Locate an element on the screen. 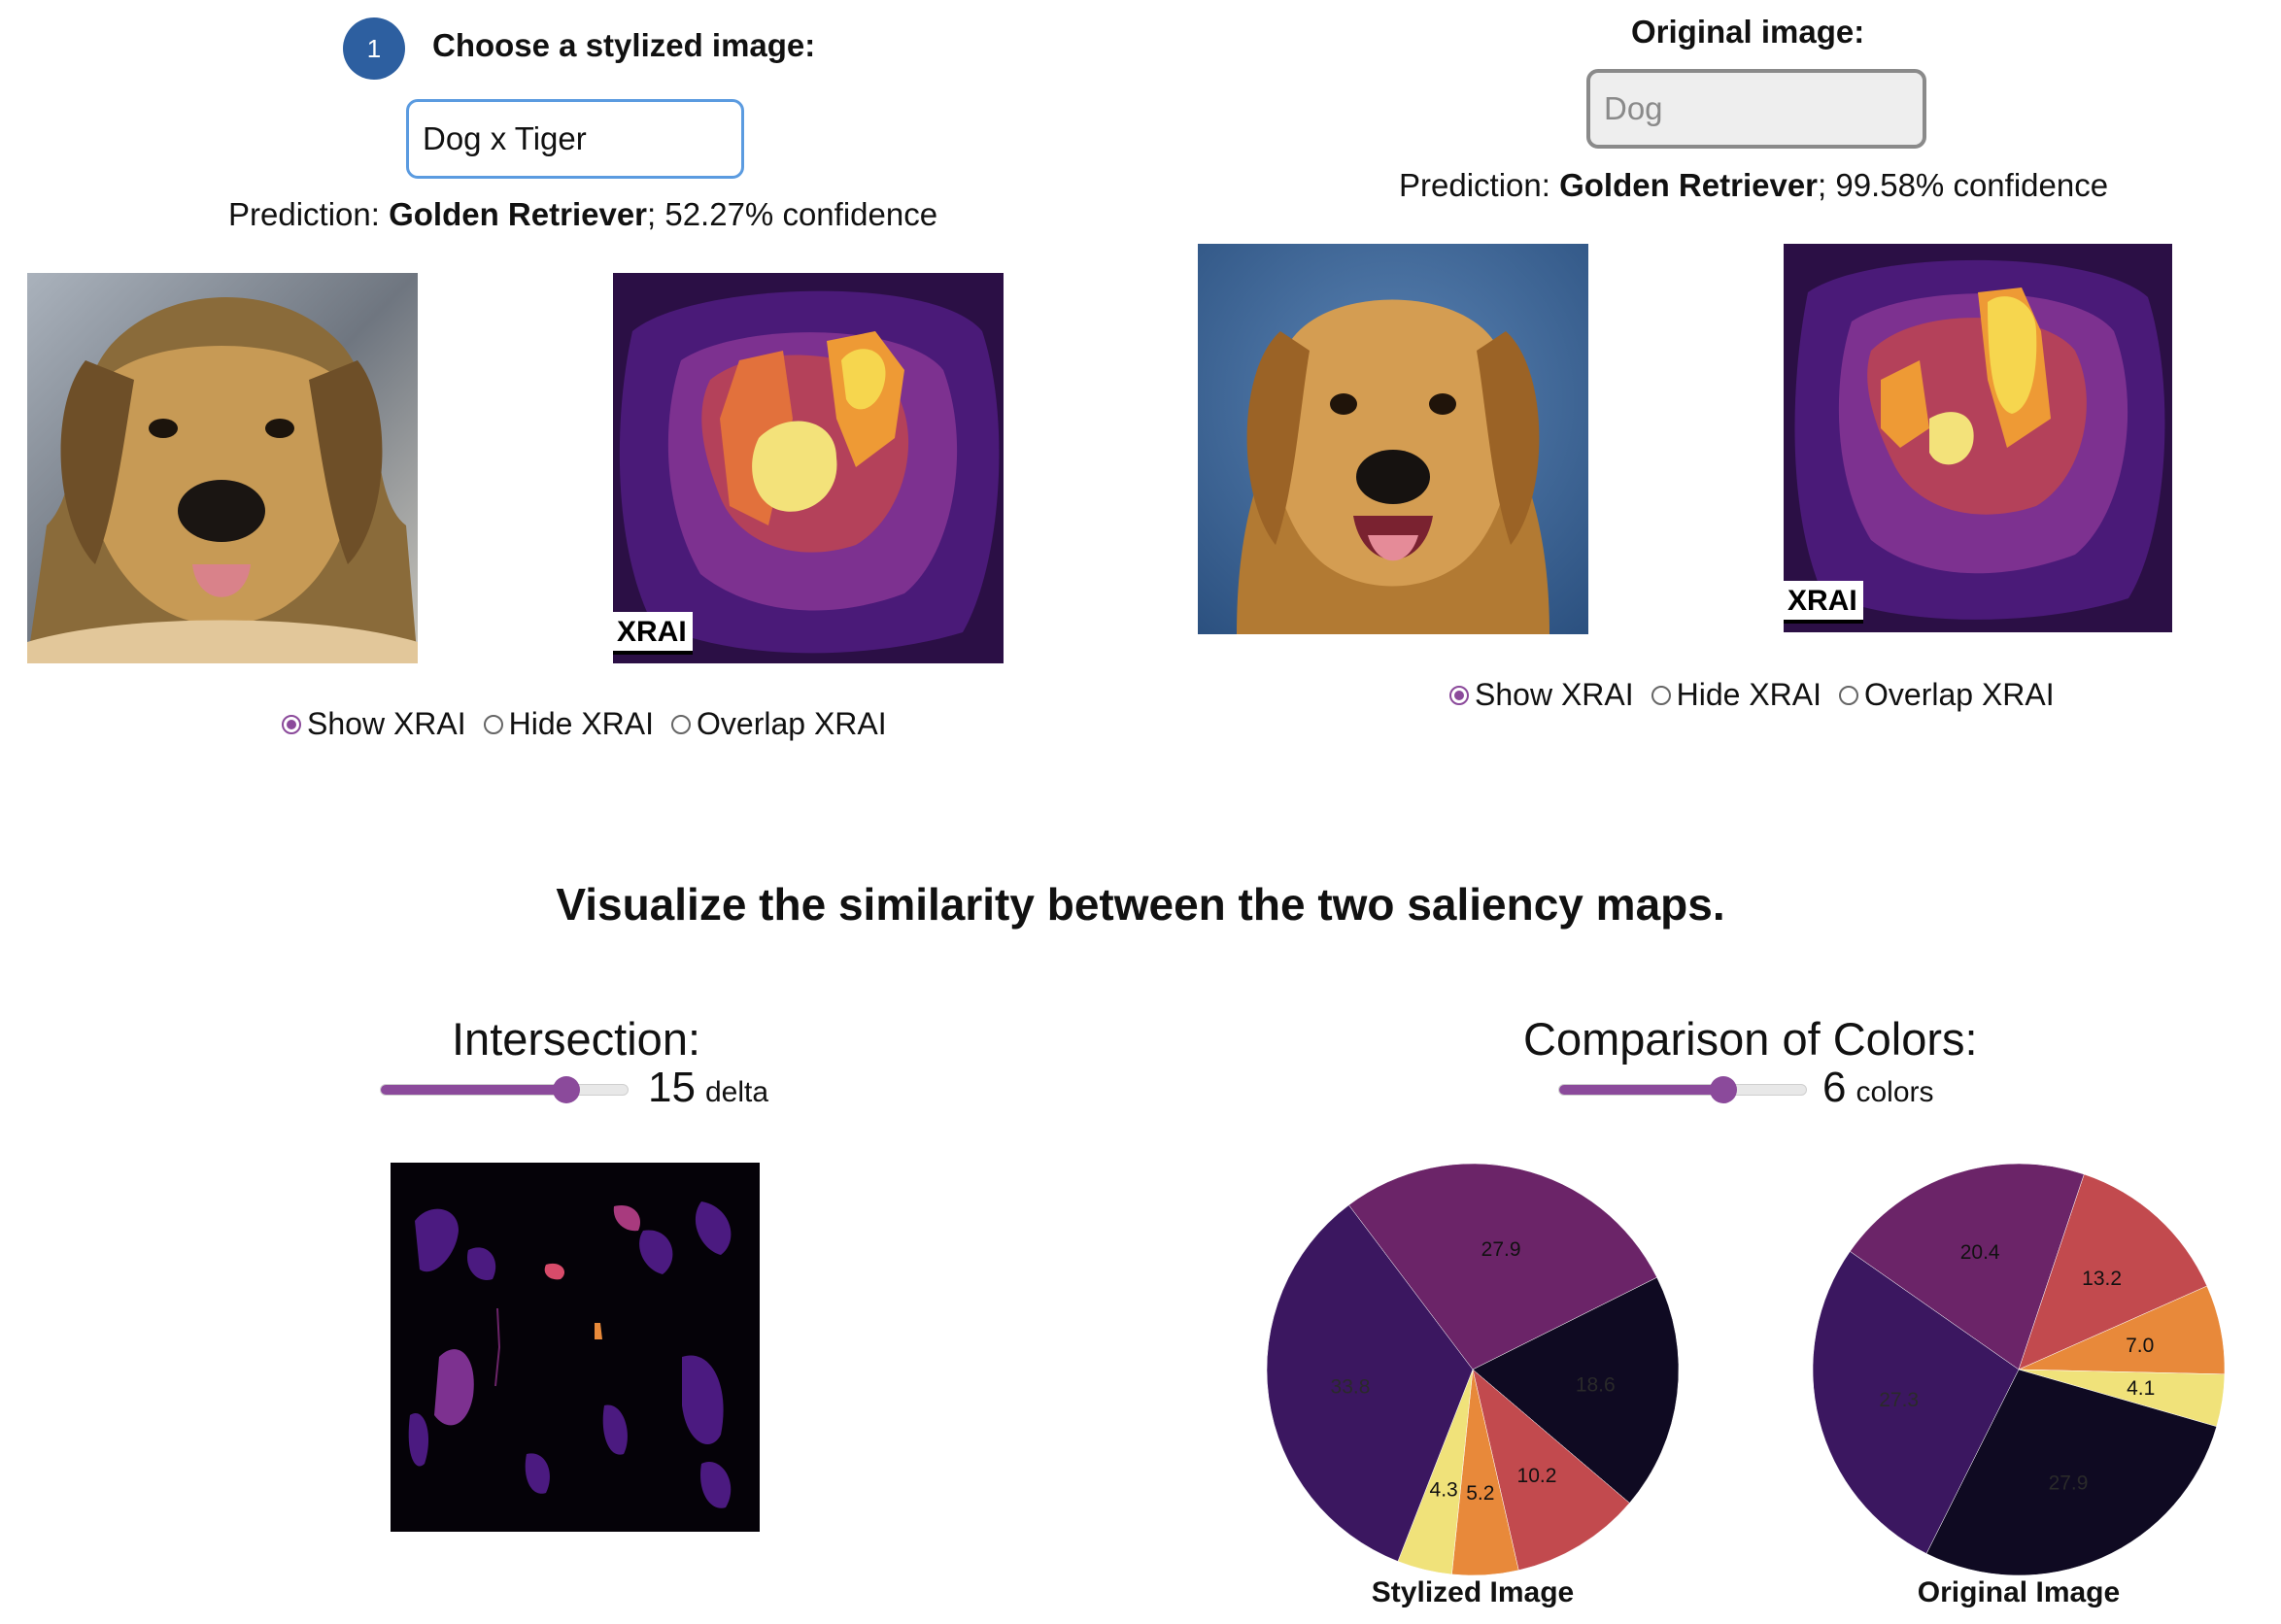 The height and width of the screenshot is (1624, 2281). original-xrai-illustration is located at coordinates (1978, 438).